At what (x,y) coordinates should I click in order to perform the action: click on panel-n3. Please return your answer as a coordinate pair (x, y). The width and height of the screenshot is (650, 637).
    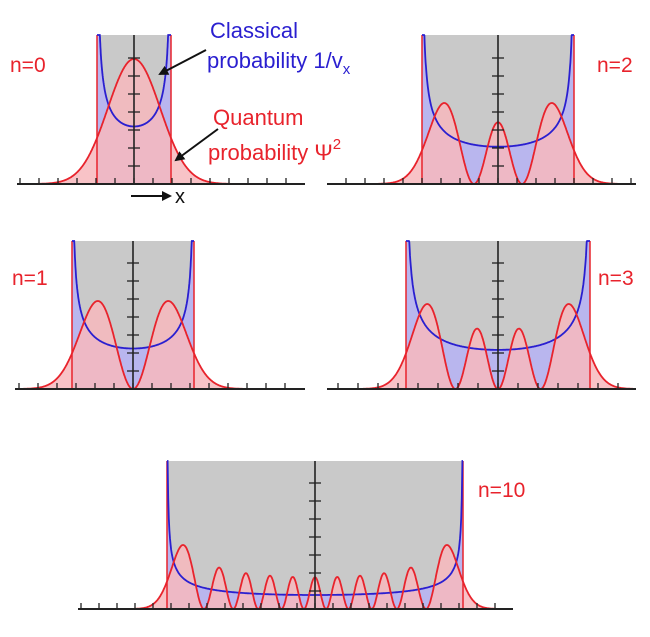
    Looking at the image, I should click on (481, 315).